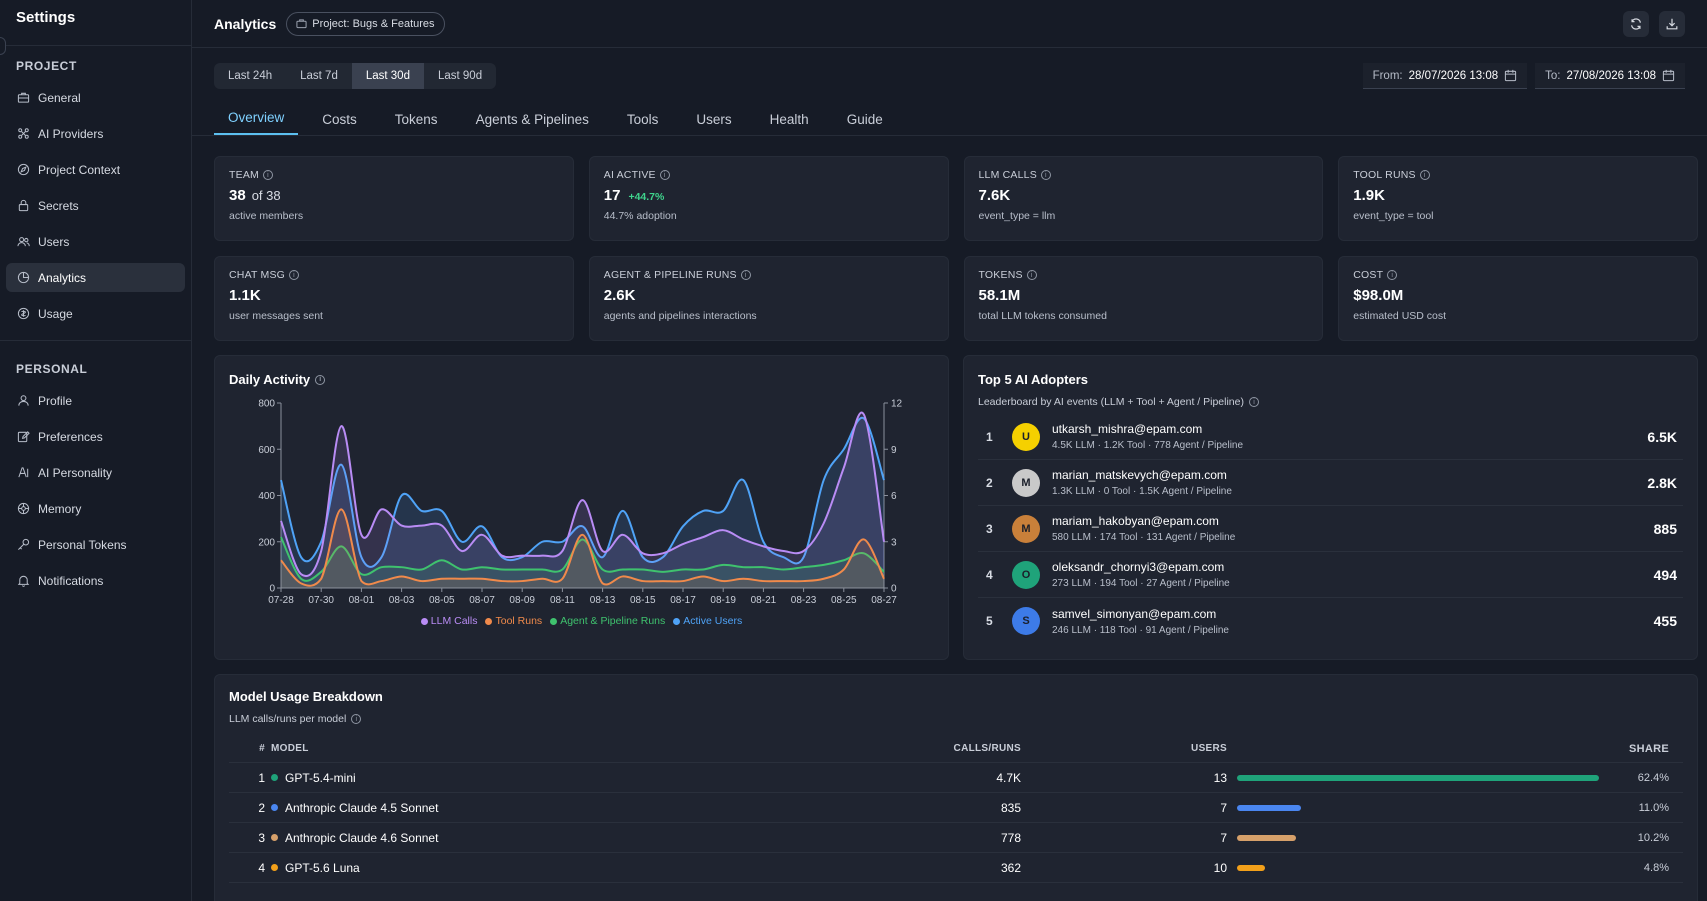 Image resolution: width=1707 pixels, height=901 pixels. I want to click on range-button-last-7d: Last 7d, so click(319, 76).